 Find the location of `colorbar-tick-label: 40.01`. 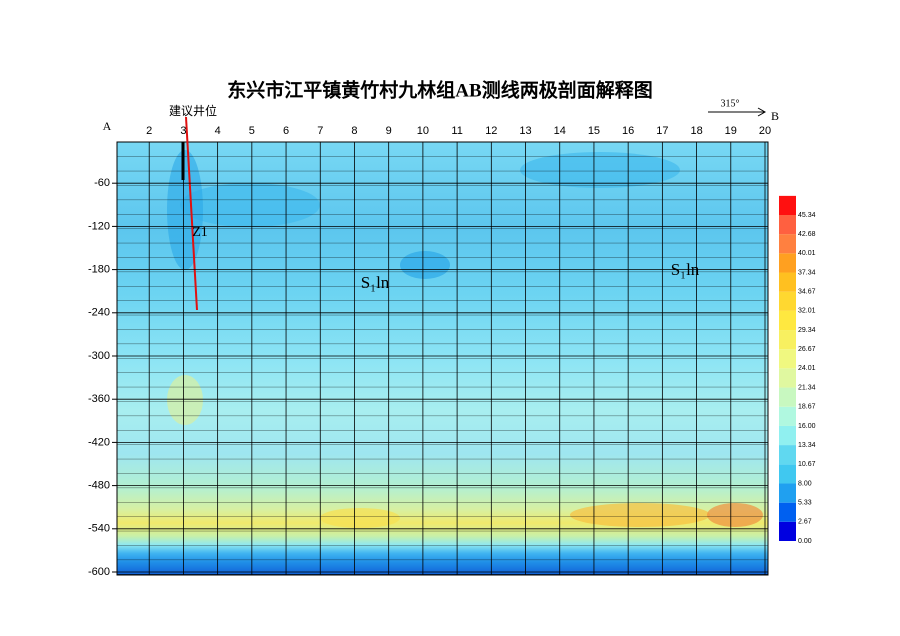

colorbar-tick-label: 40.01 is located at coordinates (807, 253).